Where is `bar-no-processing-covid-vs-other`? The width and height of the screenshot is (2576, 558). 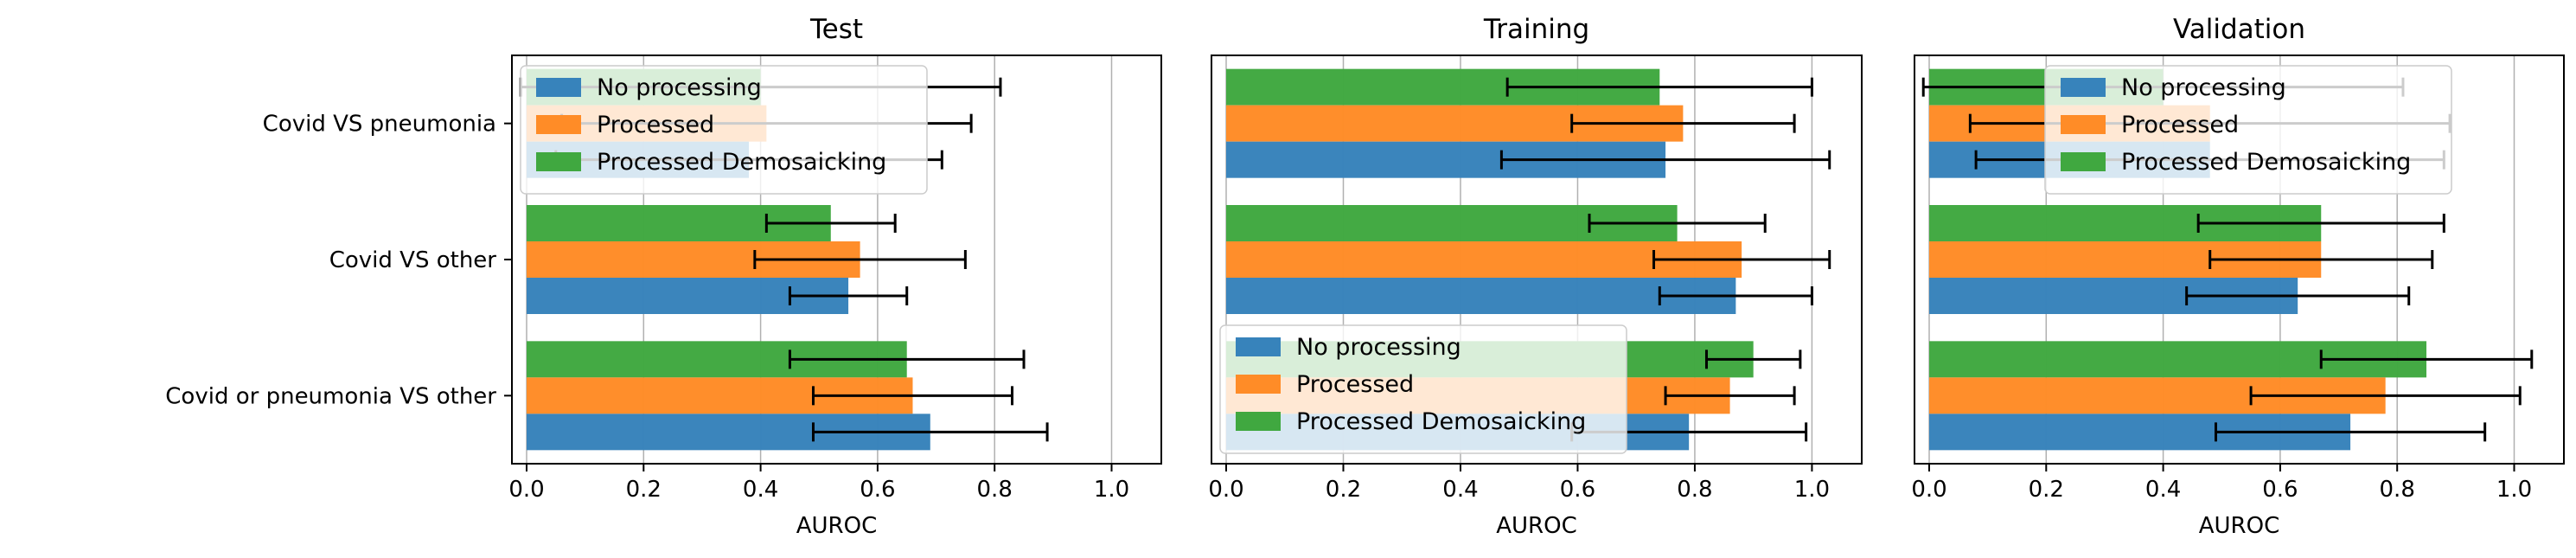
bar-no-processing-covid-vs-other is located at coordinates (1481, 296).